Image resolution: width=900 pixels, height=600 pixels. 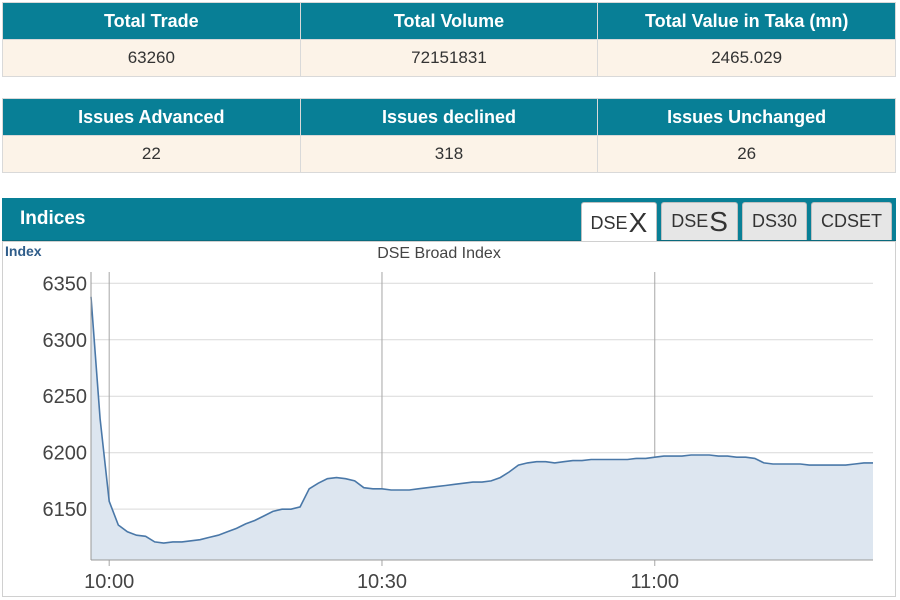 I want to click on indices-title: Indices, so click(x=53, y=218).